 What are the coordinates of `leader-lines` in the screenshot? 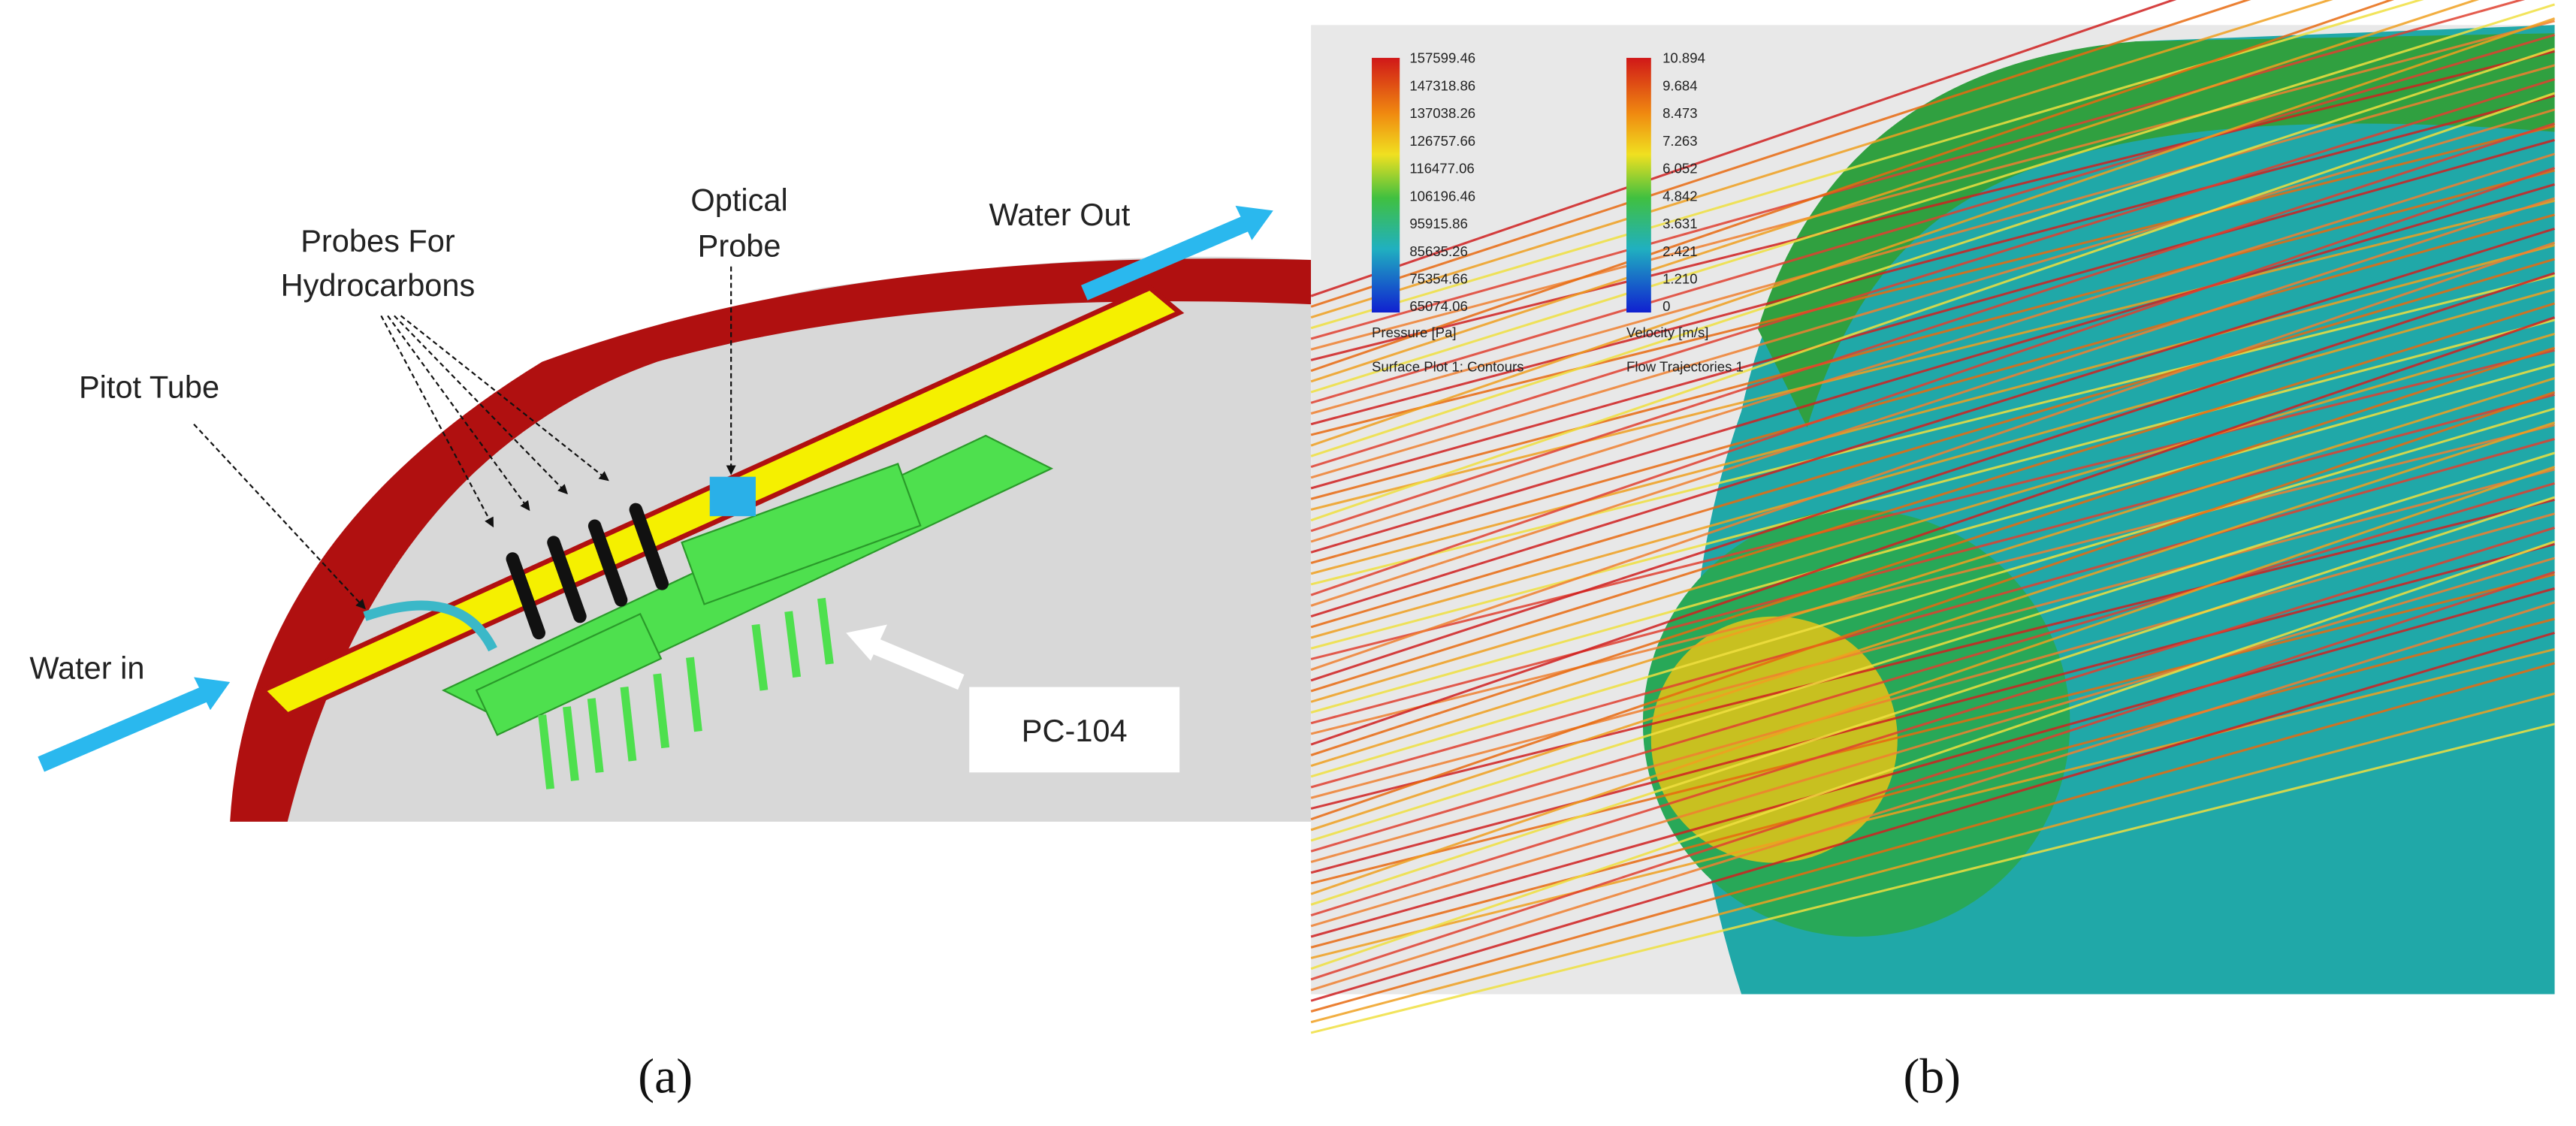 It's located at (464, 438).